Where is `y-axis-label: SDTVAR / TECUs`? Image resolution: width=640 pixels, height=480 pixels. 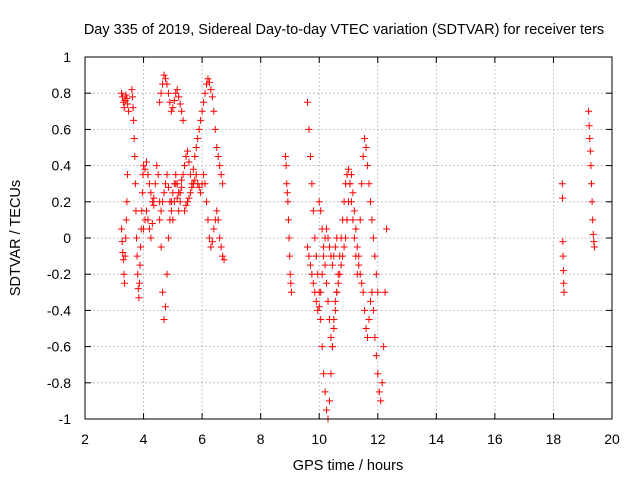
y-axis-label: SDTVAR / TECUs is located at coordinates (16, 238).